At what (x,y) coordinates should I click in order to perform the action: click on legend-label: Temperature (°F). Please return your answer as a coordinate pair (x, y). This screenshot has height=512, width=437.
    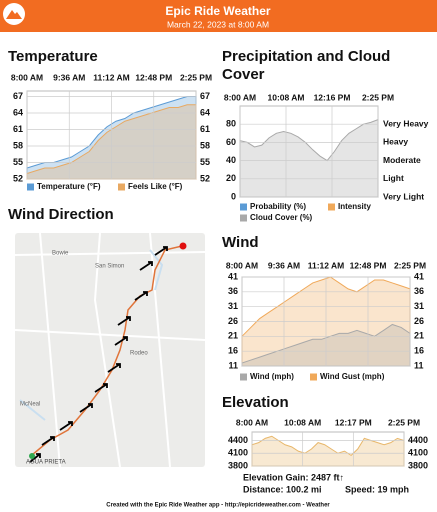
    Looking at the image, I should click on (69, 186).